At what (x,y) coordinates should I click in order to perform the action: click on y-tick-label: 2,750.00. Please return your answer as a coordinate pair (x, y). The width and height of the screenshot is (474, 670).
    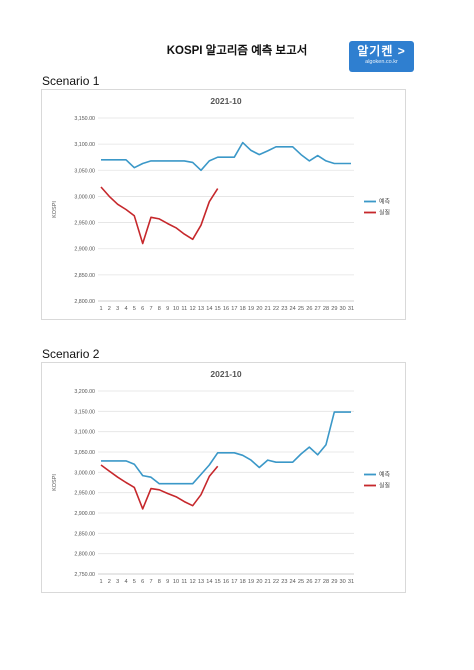
    Looking at the image, I should click on (84, 575).